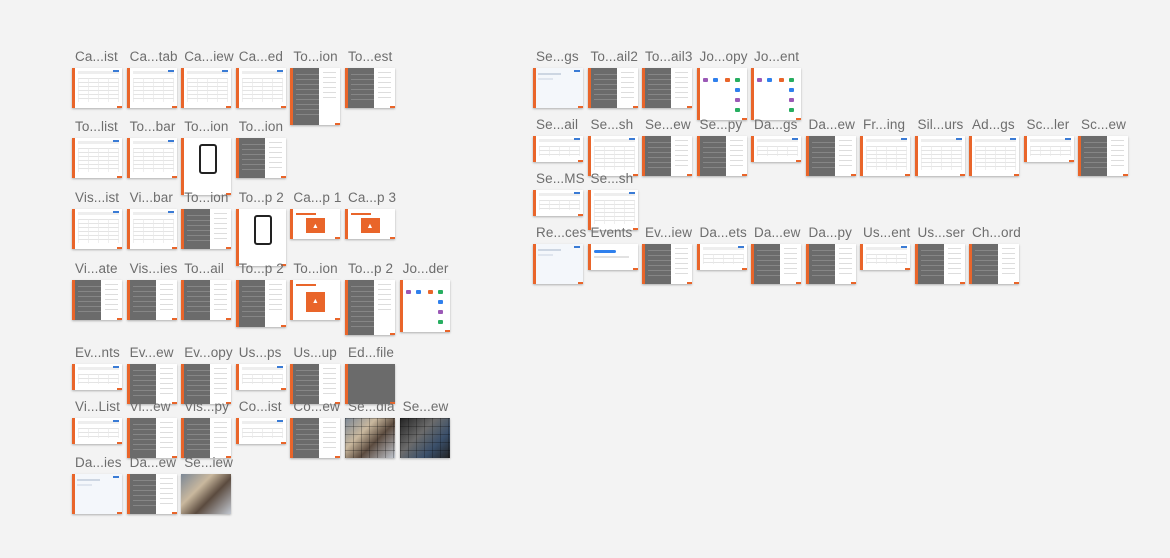 Image resolution: width=1170 pixels, height=558 pixels. Describe the element at coordinates (941, 232) in the screenshot. I see `artboard-title: Us...ser` at that location.